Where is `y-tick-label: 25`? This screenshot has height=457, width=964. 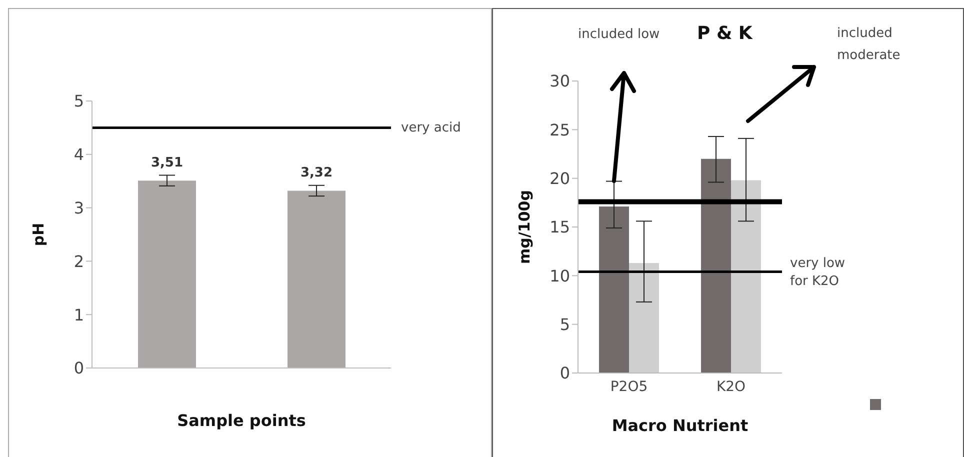
y-tick-label: 25 is located at coordinates (560, 130).